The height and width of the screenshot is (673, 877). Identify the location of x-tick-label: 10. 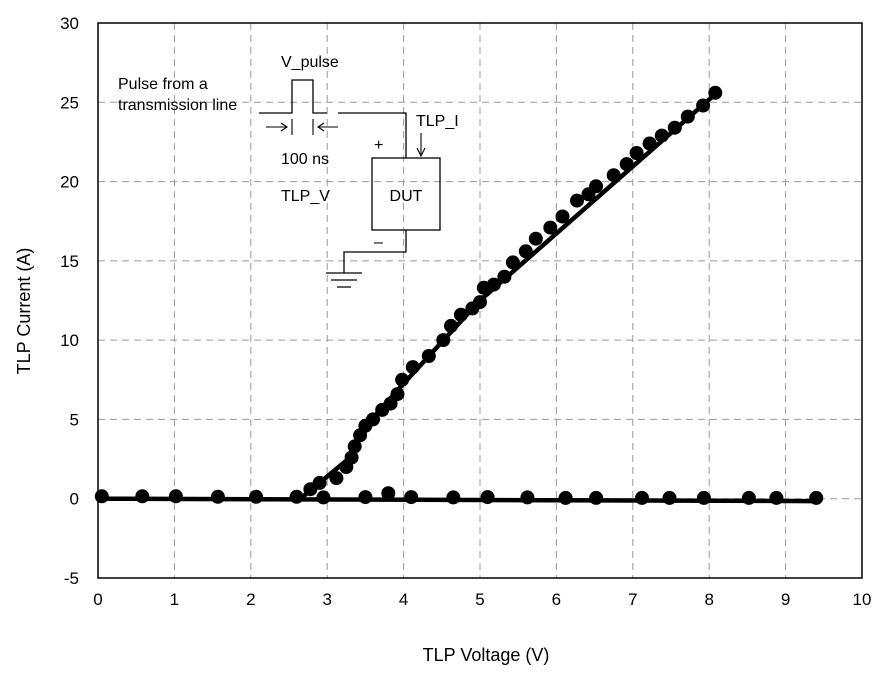
(862, 599).